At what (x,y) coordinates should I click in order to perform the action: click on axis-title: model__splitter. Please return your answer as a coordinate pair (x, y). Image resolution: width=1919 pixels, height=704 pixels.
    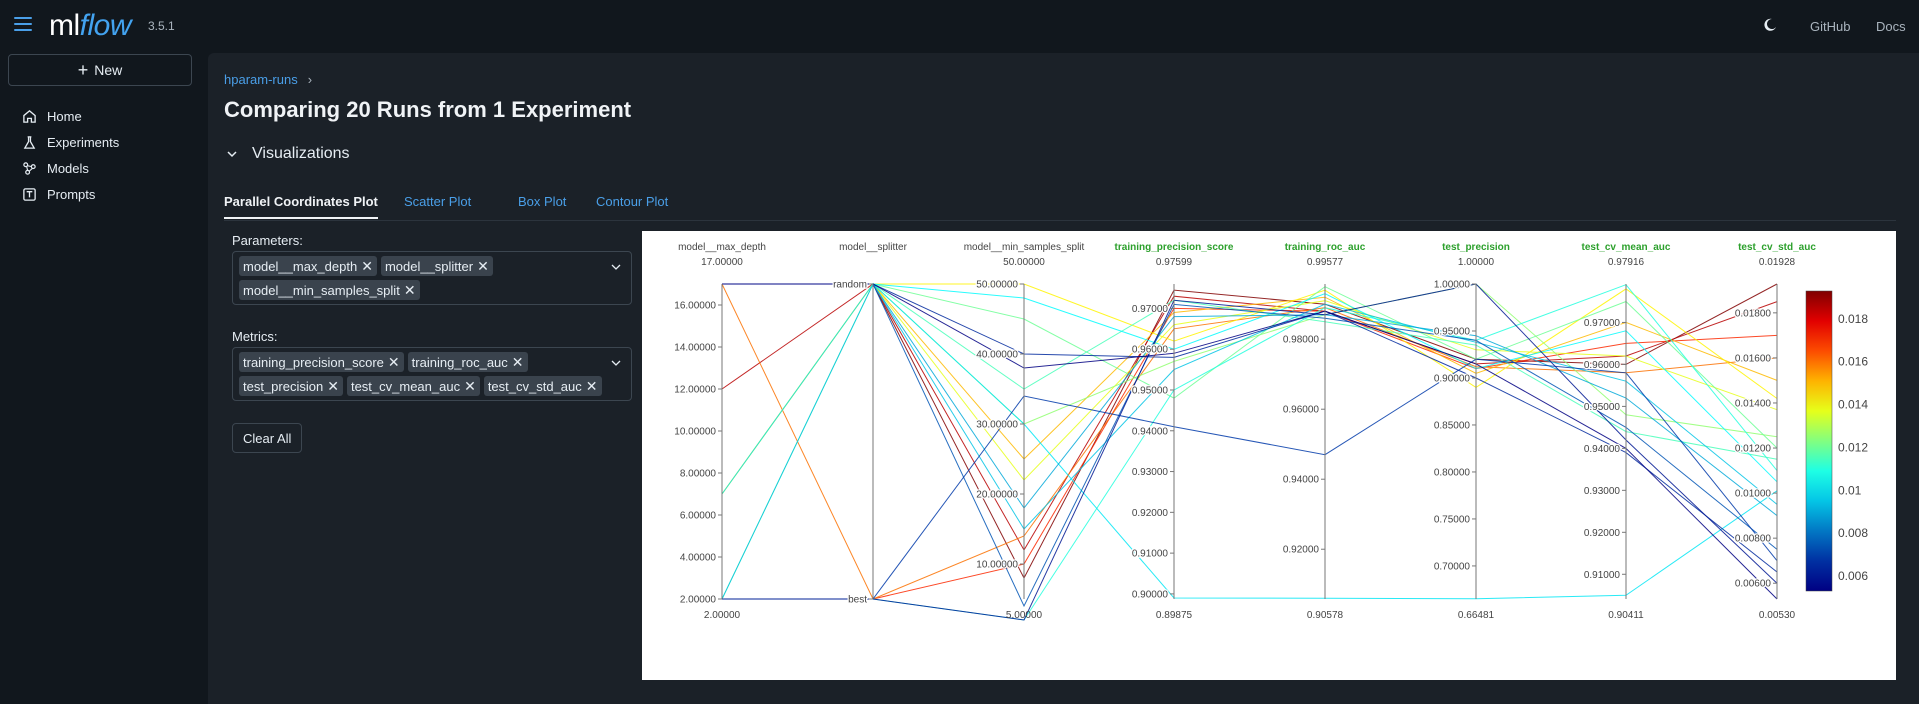
    Looking at the image, I should click on (873, 247).